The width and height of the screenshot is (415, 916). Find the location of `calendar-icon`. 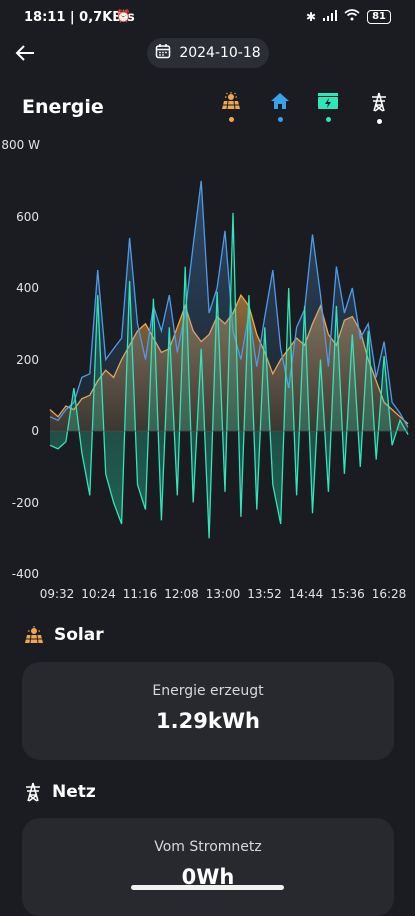

calendar-icon is located at coordinates (163, 53).